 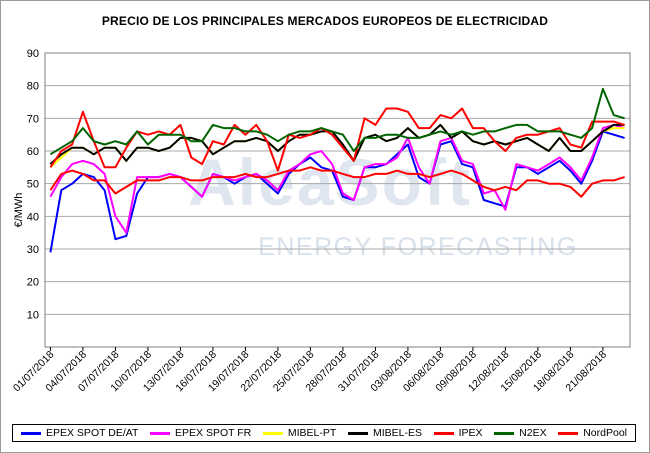 I want to click on legend-label: N2EX, so click(x=533, y=433).